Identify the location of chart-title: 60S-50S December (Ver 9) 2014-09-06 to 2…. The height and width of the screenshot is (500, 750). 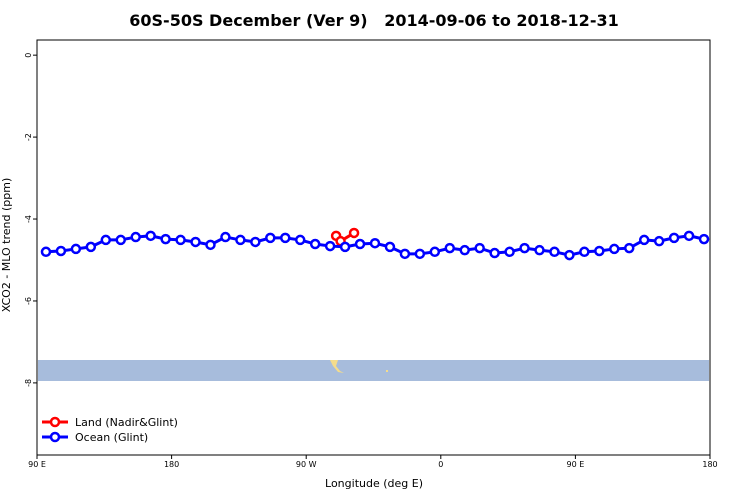
(373, 20).